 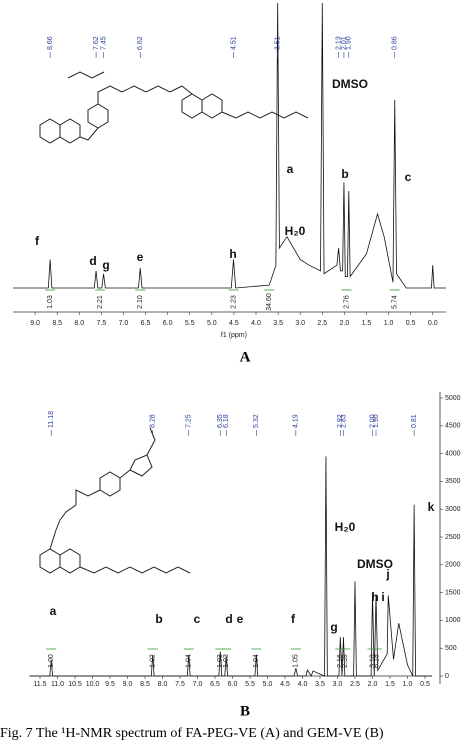 I want to click on peak-label: 6.18, so click(x=226, y=421).